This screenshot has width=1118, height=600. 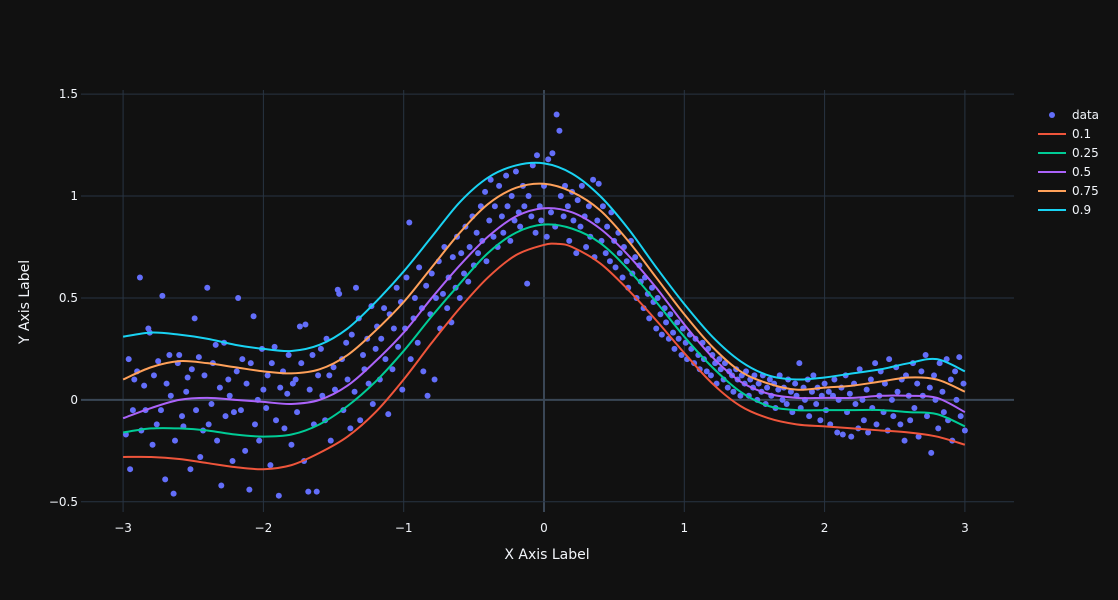 I want to click on legend-label-0-1: 0.1, so click(x=1081, y=134).